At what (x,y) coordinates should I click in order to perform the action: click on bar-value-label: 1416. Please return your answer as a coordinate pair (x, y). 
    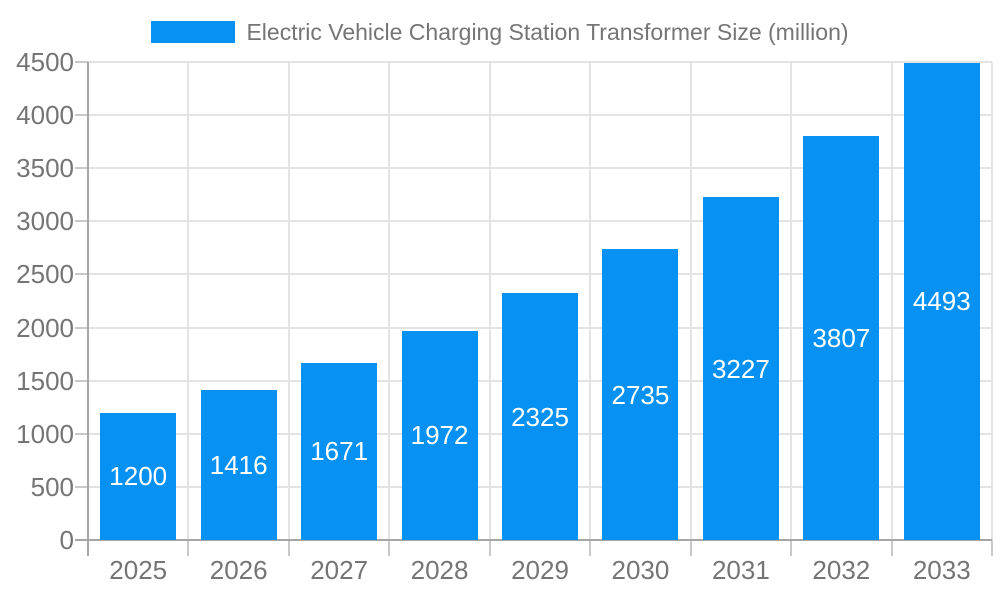
    Looking at the image, I should click on (238, 464).